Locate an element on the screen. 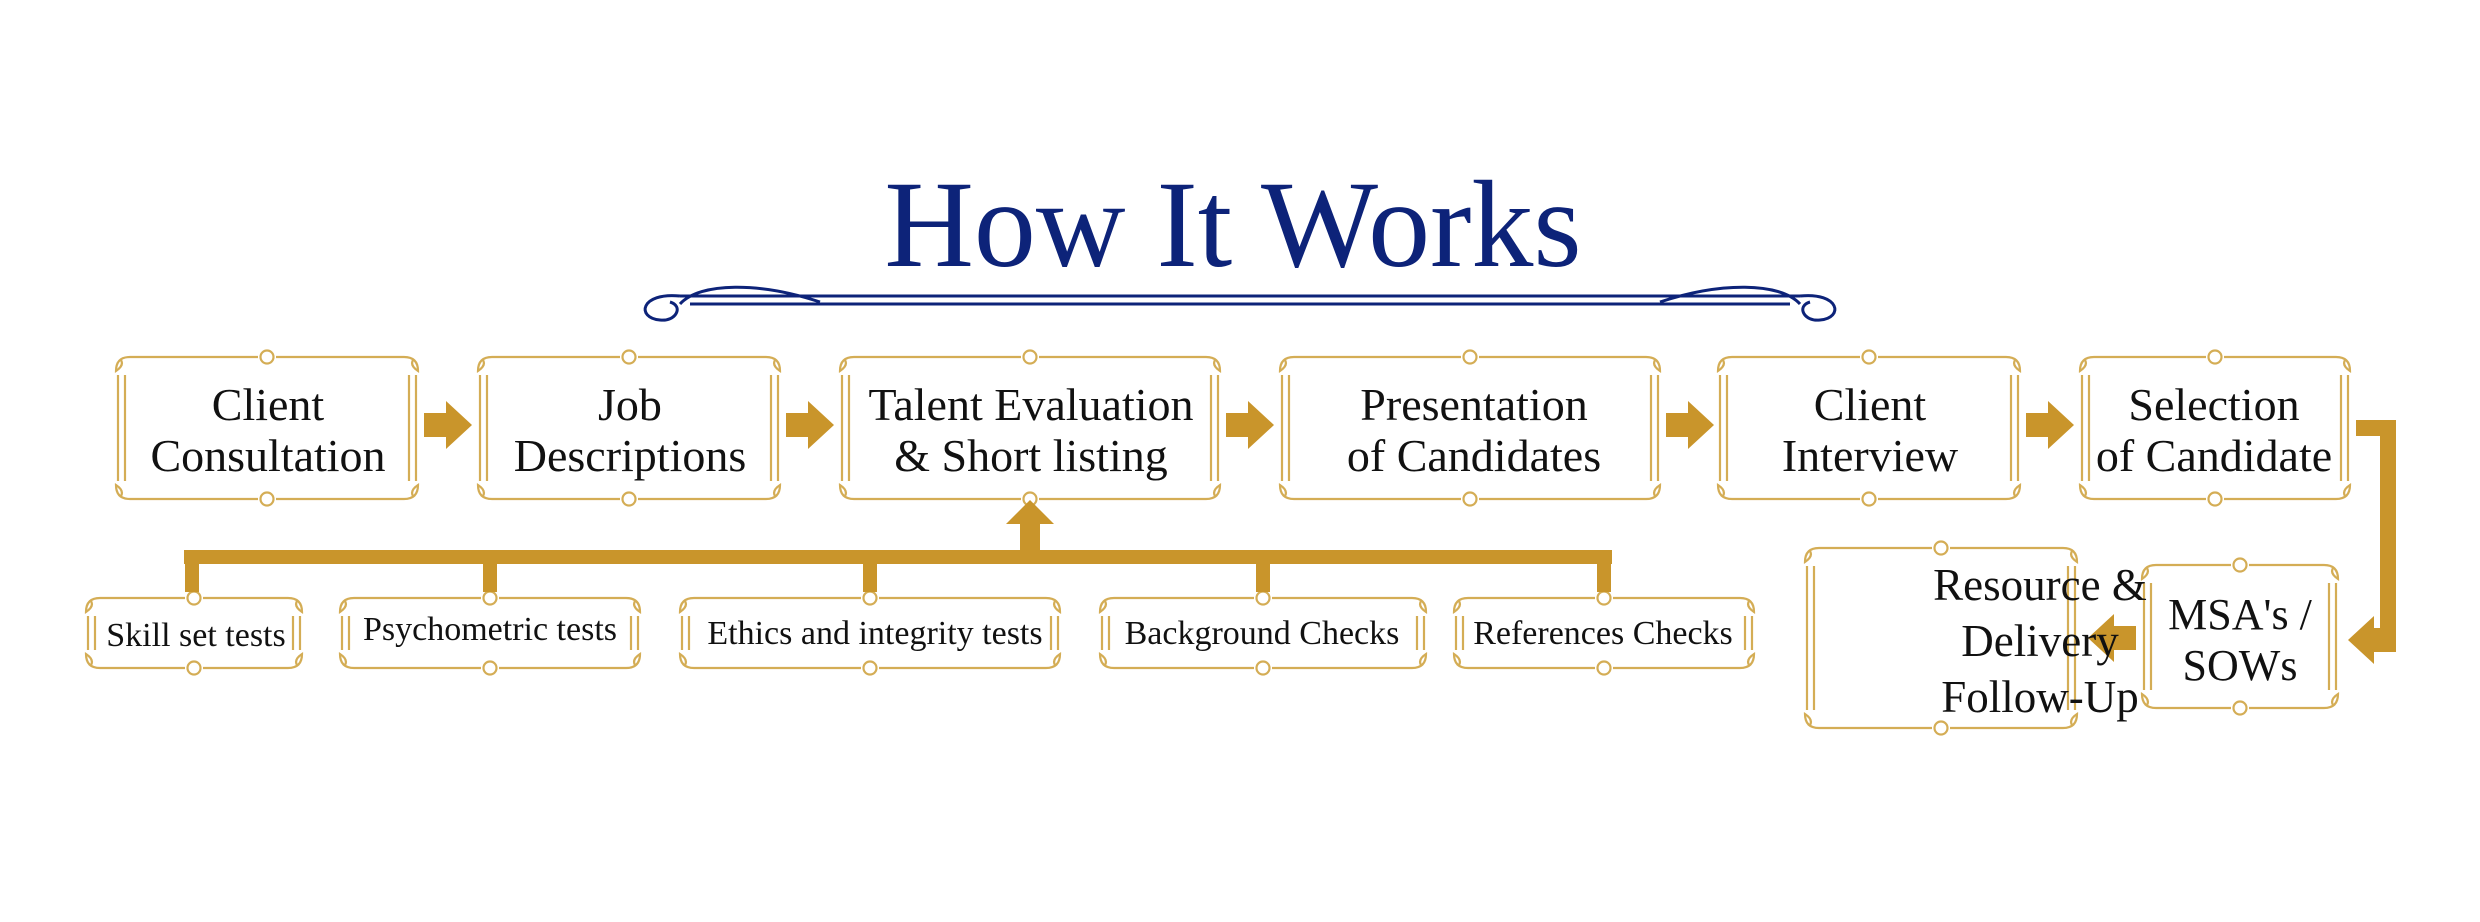 The height and width of the screenshot is (922, 2480). arrow-consultation-to-job is located at coordinates (448, 425).